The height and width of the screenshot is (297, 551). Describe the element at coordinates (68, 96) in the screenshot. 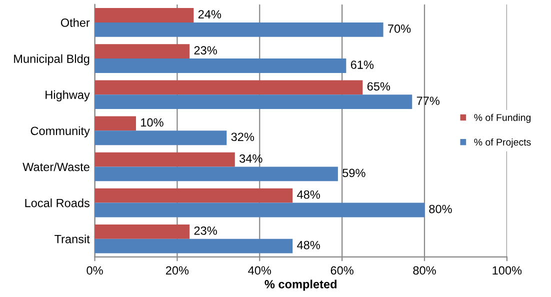

I see `y-tick-label: Highway` at that location.